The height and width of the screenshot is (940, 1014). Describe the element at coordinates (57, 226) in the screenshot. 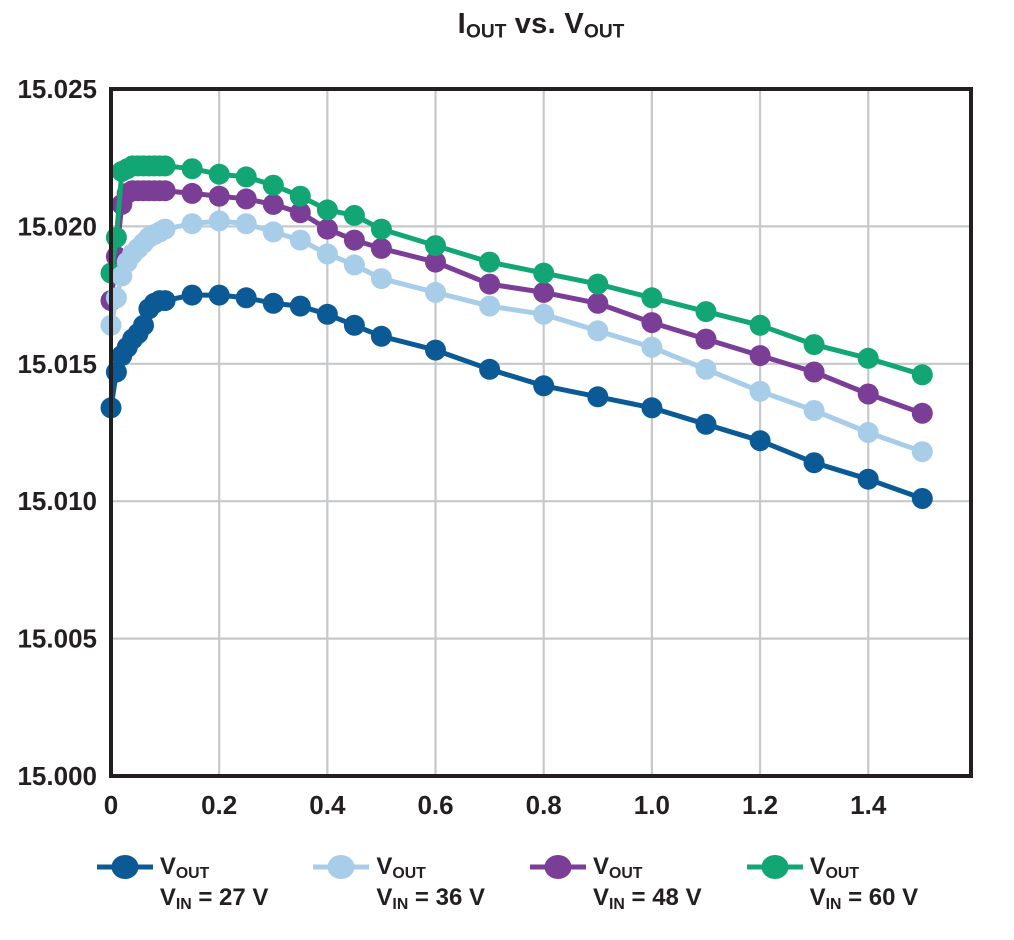

I see `y-tick-label: 15.020` at that location.